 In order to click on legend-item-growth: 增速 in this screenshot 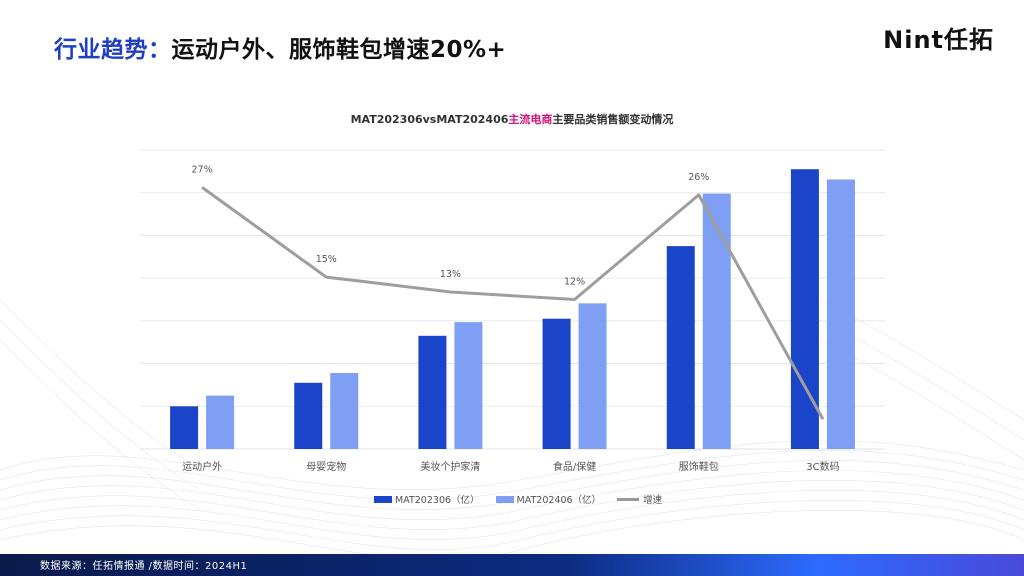, I will do `click(639, 499)`.